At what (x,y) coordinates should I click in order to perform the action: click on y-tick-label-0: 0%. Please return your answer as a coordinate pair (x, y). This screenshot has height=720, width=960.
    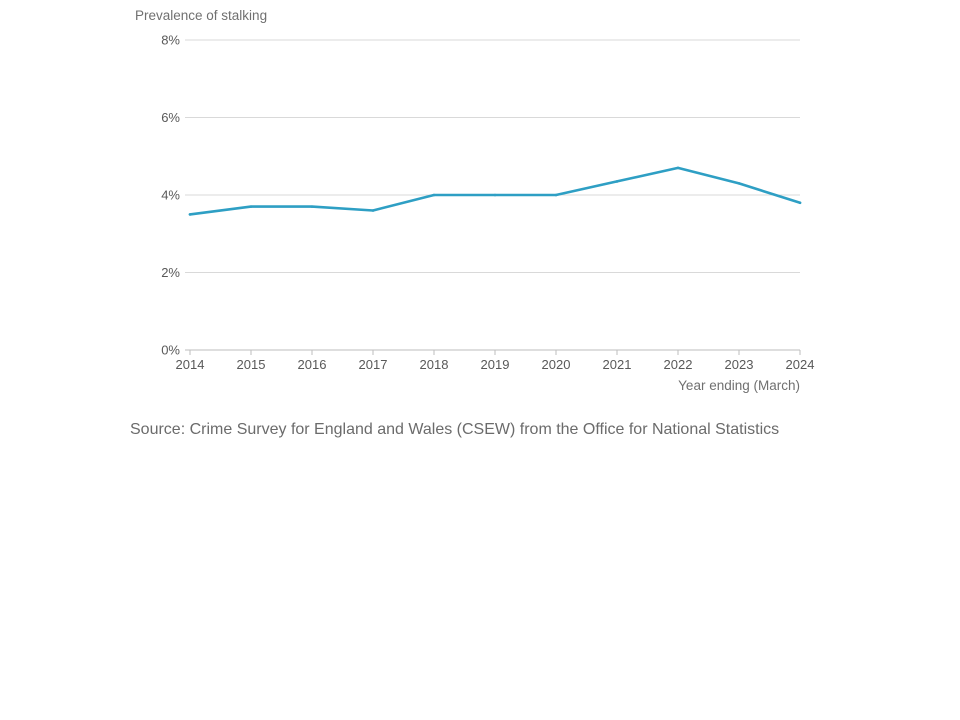
    Looking at the image, I should click on (170, 350).